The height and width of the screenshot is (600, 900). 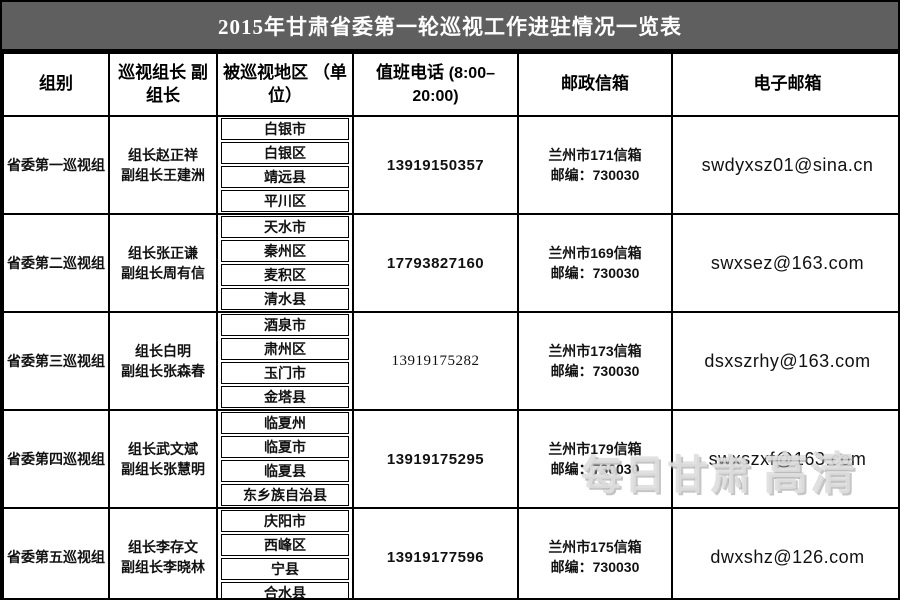 I want to click on col-header-email: 电子邮箱, so click(x=784, y=84).